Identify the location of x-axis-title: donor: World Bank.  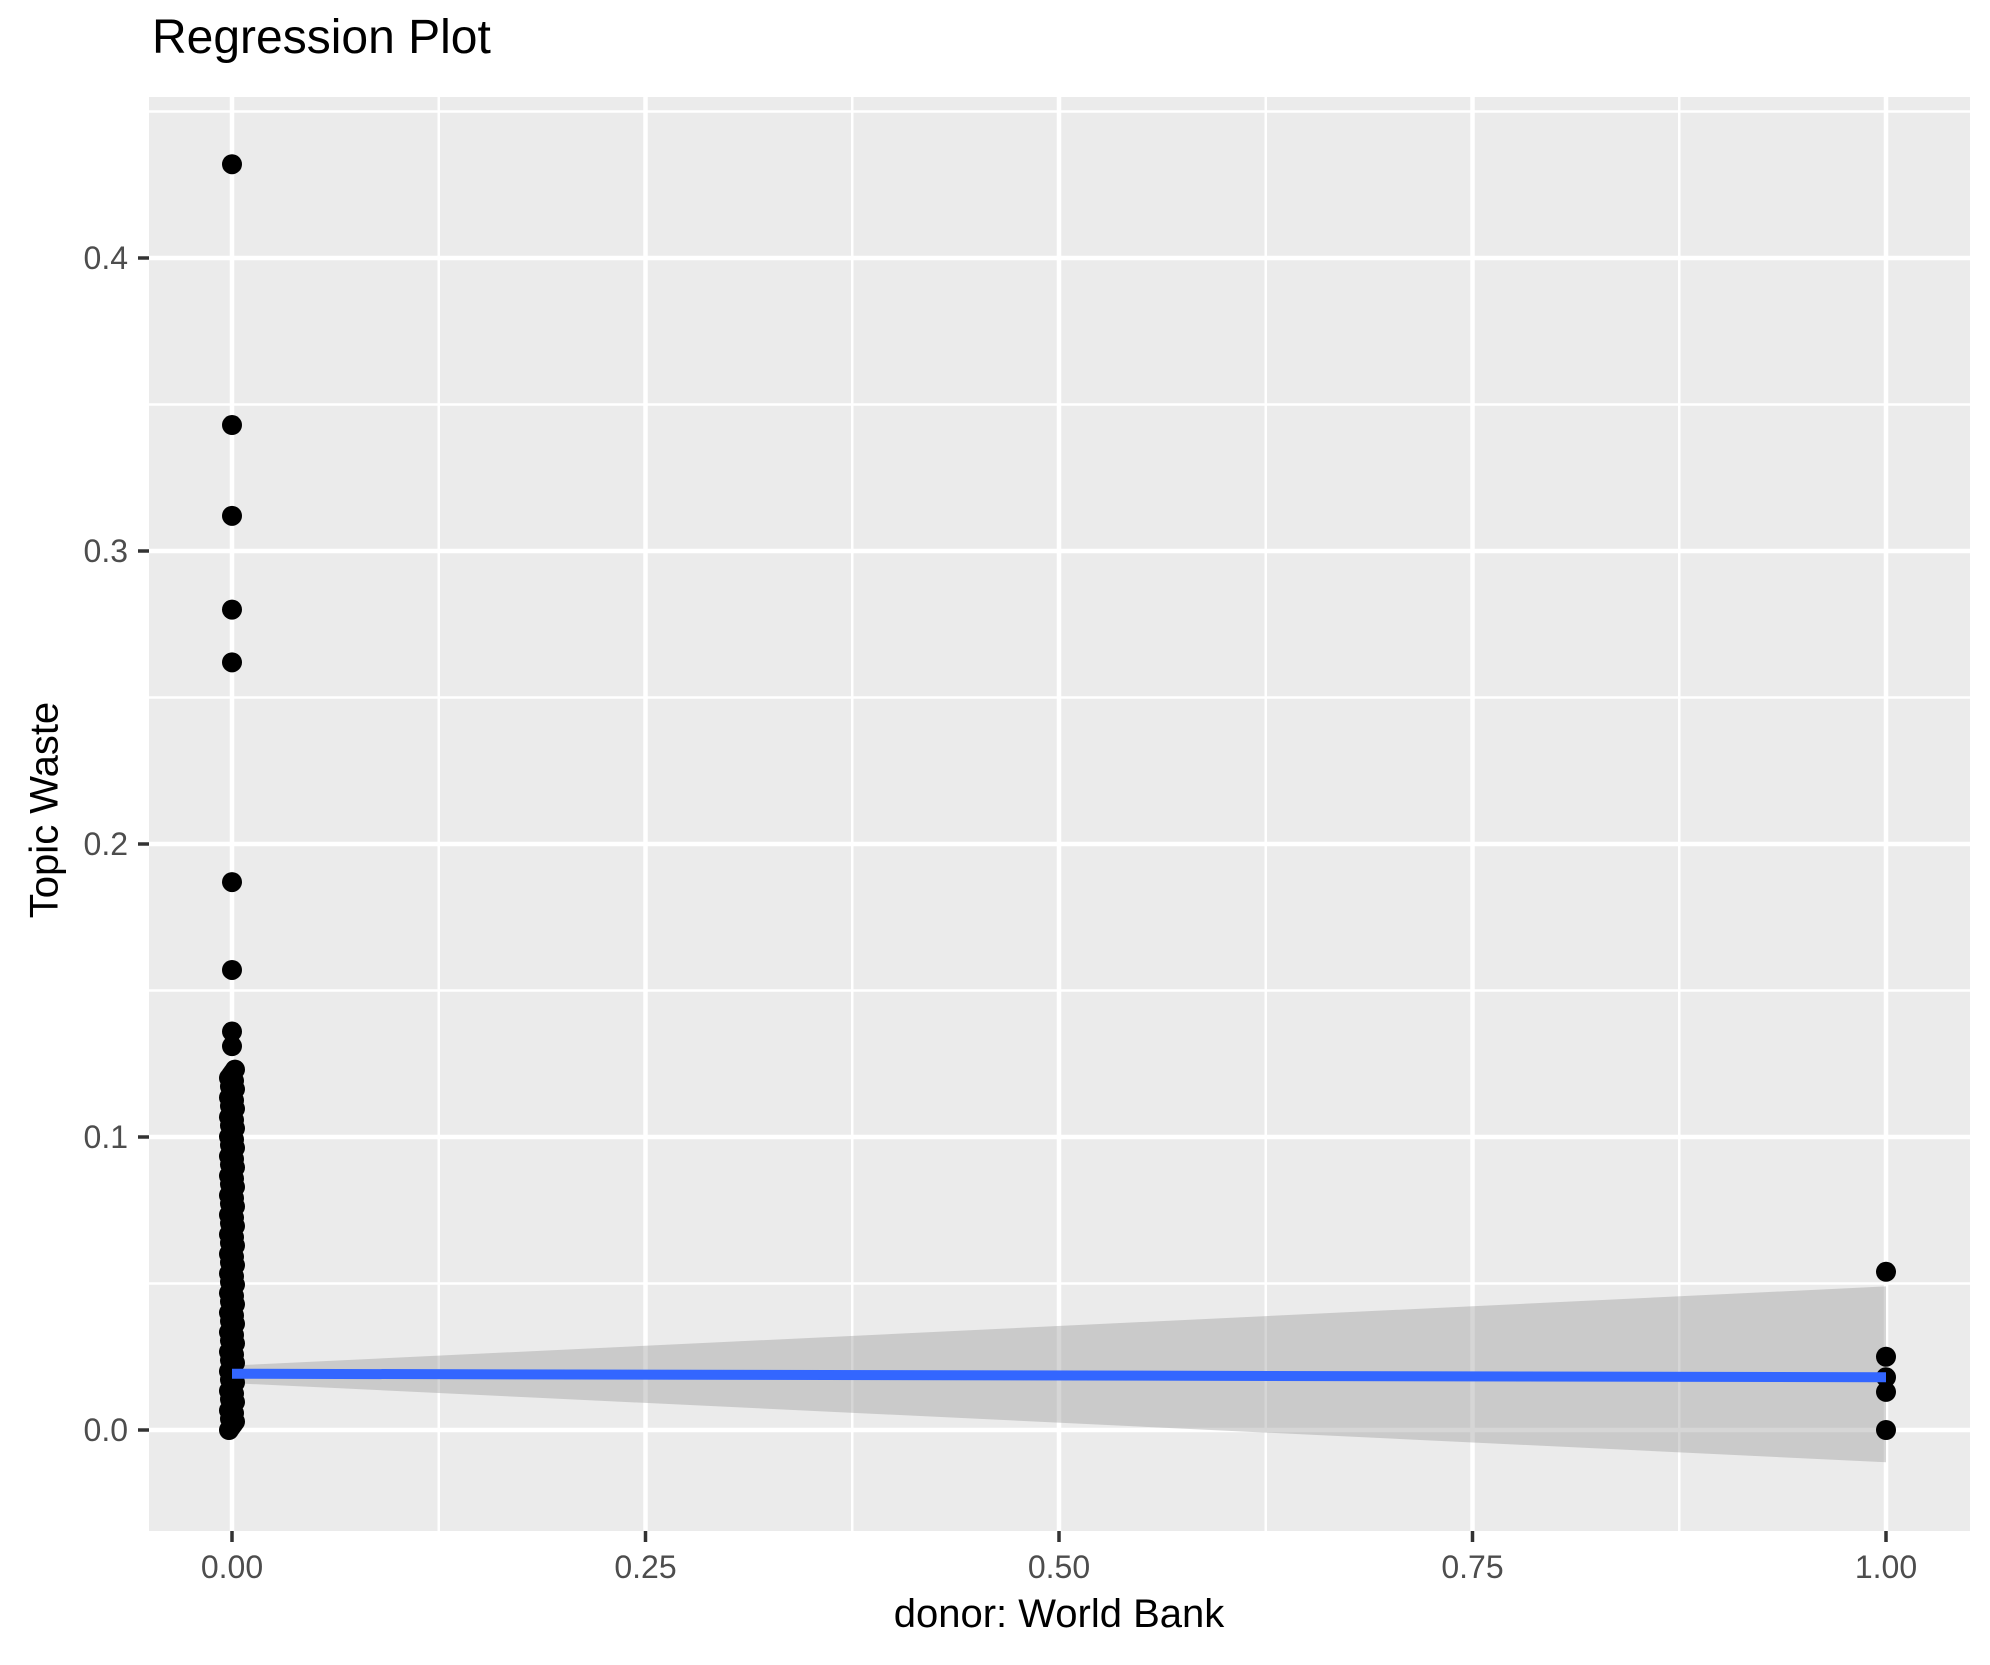
(1059, 1614).